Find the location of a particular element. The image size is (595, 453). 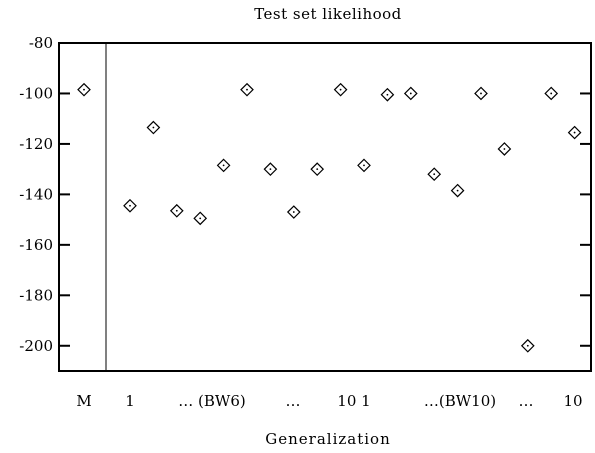

x-axis-label: Generalization is located at coordinates (327, 439).